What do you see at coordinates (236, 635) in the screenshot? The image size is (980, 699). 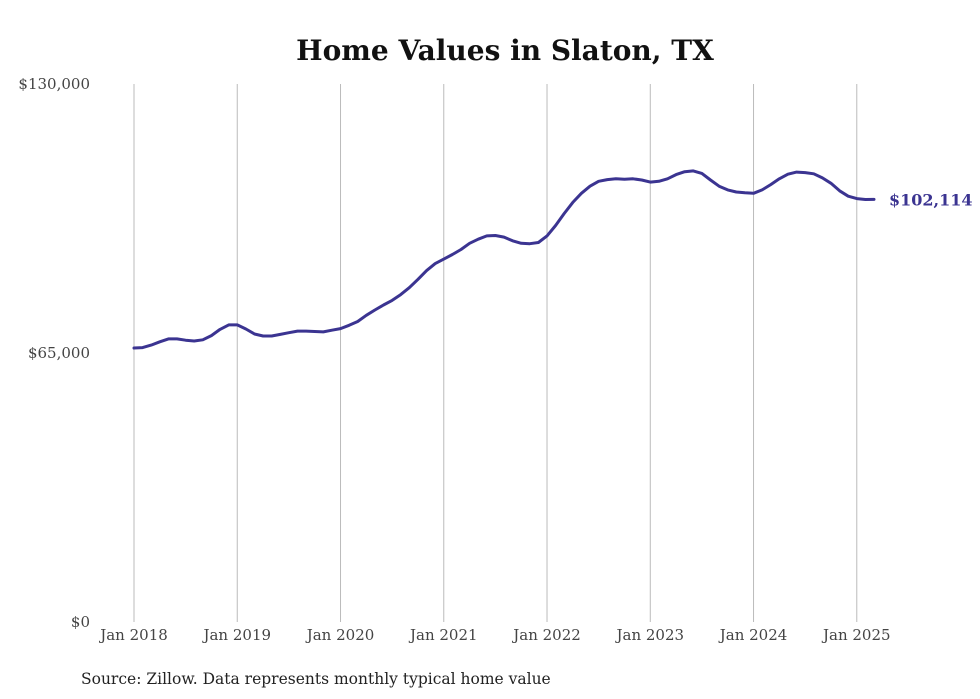 I see `x-tick-label: Jan 2019` at bounding box center [236, 635].